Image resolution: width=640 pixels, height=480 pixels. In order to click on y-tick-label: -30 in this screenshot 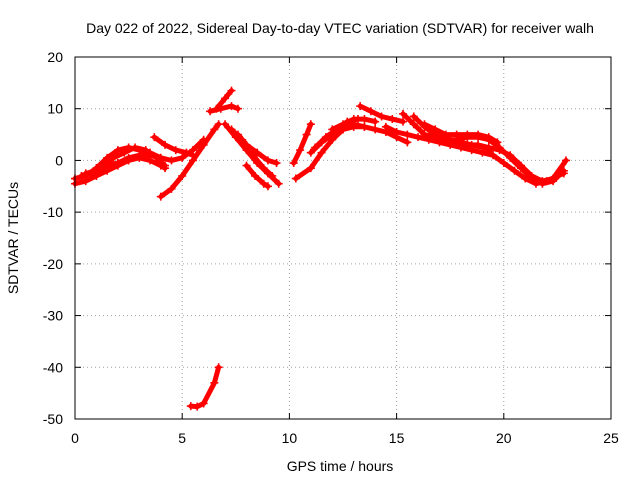, I will do `click(53, 316)`.